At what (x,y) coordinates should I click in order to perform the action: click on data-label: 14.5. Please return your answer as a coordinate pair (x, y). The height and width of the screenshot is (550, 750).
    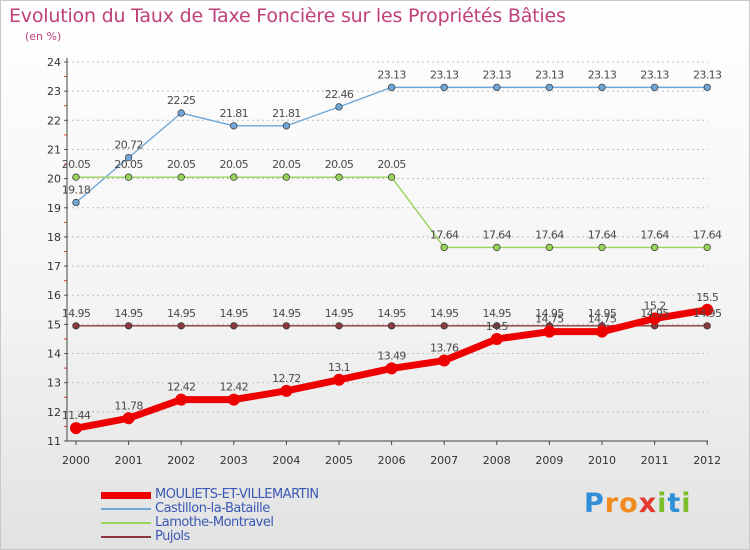
    Looking at the image, I should click on (497, 326).